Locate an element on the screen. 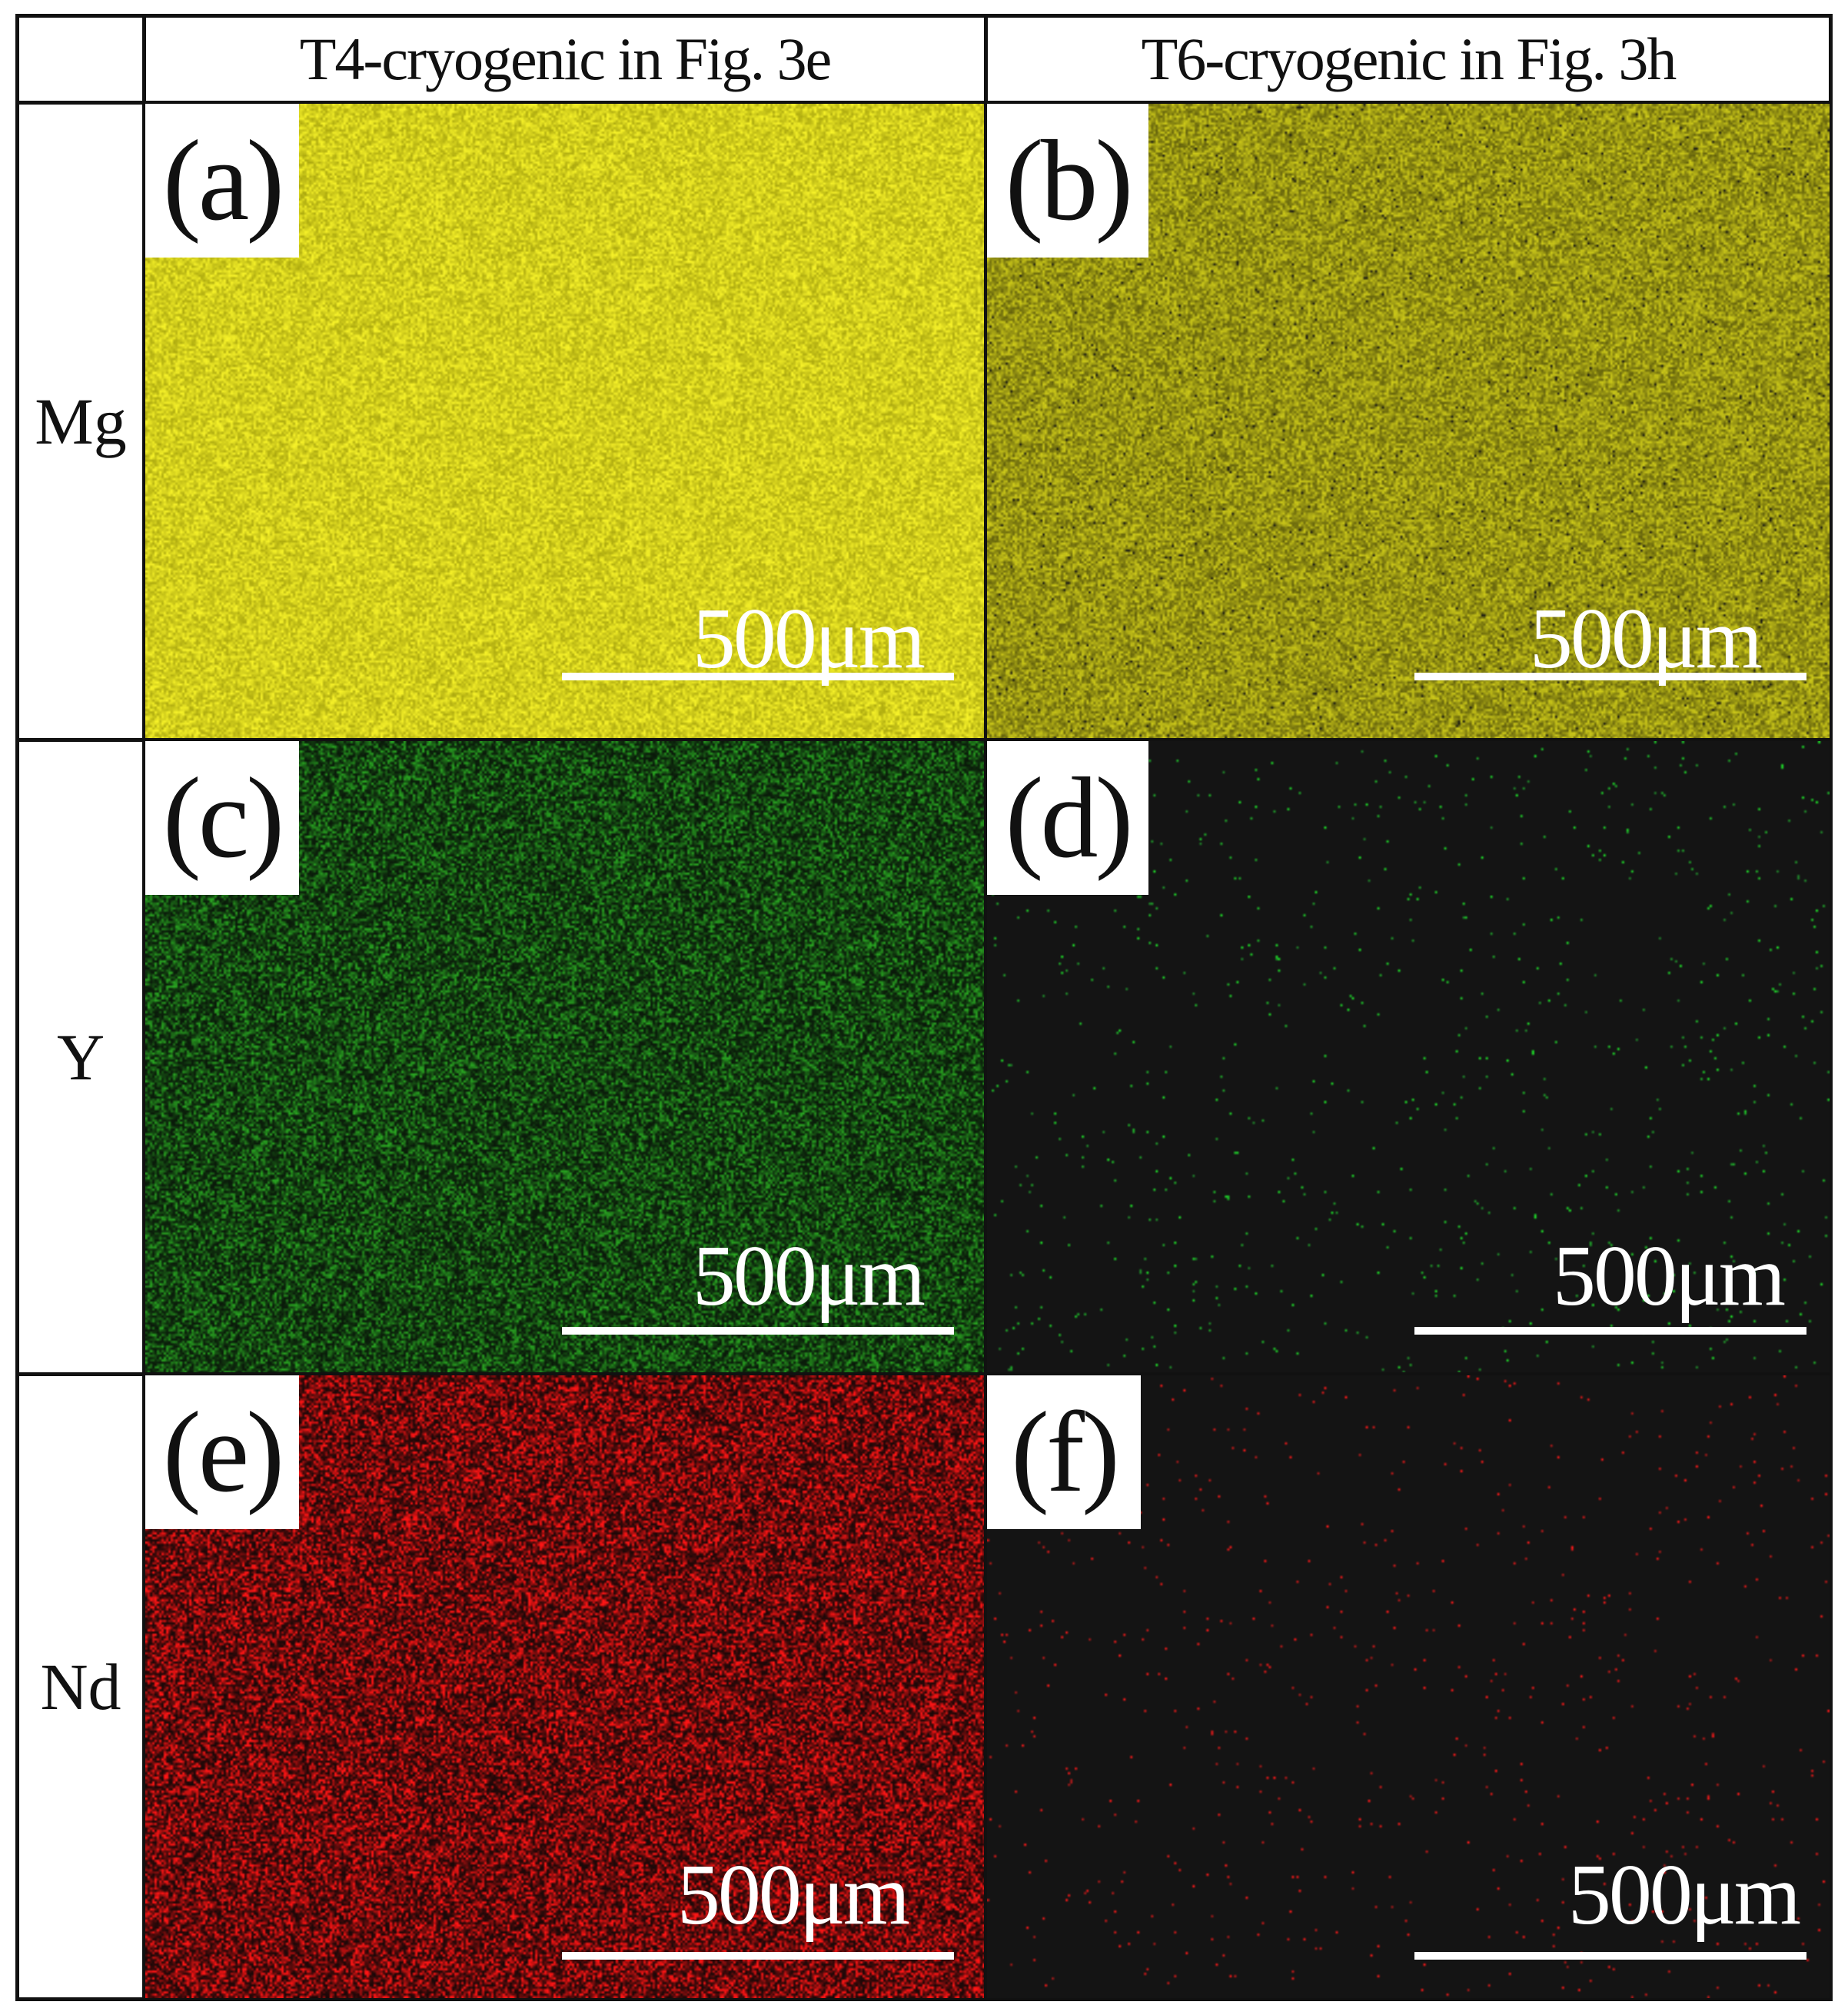 This screenshot has height=2015, width=1848. panel-tag: (e) is located at coordinates (222, 1452).